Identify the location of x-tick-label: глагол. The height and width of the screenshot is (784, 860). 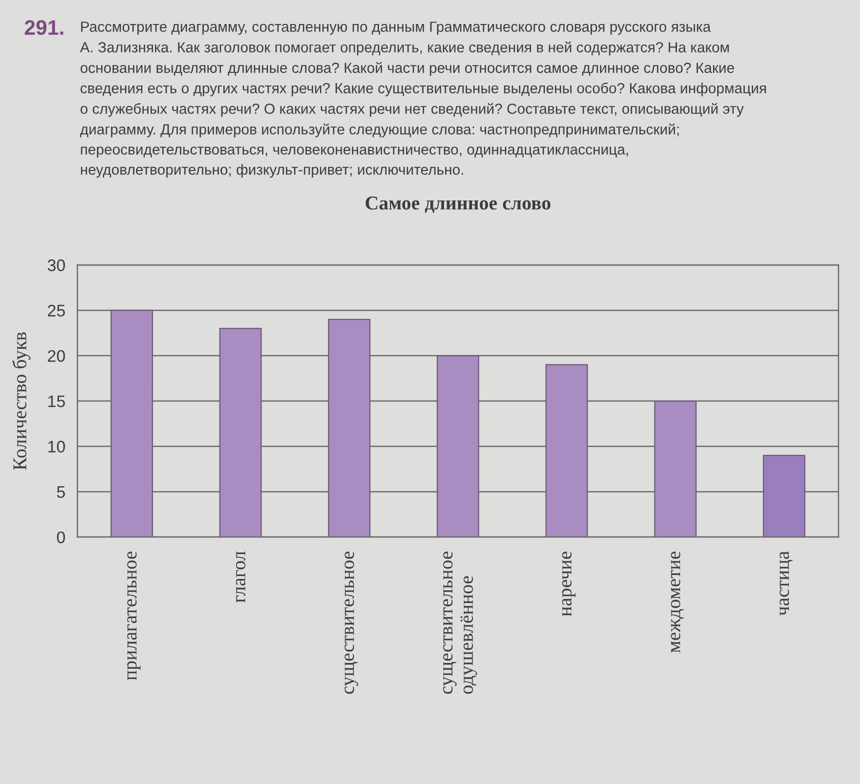
(241, 577).